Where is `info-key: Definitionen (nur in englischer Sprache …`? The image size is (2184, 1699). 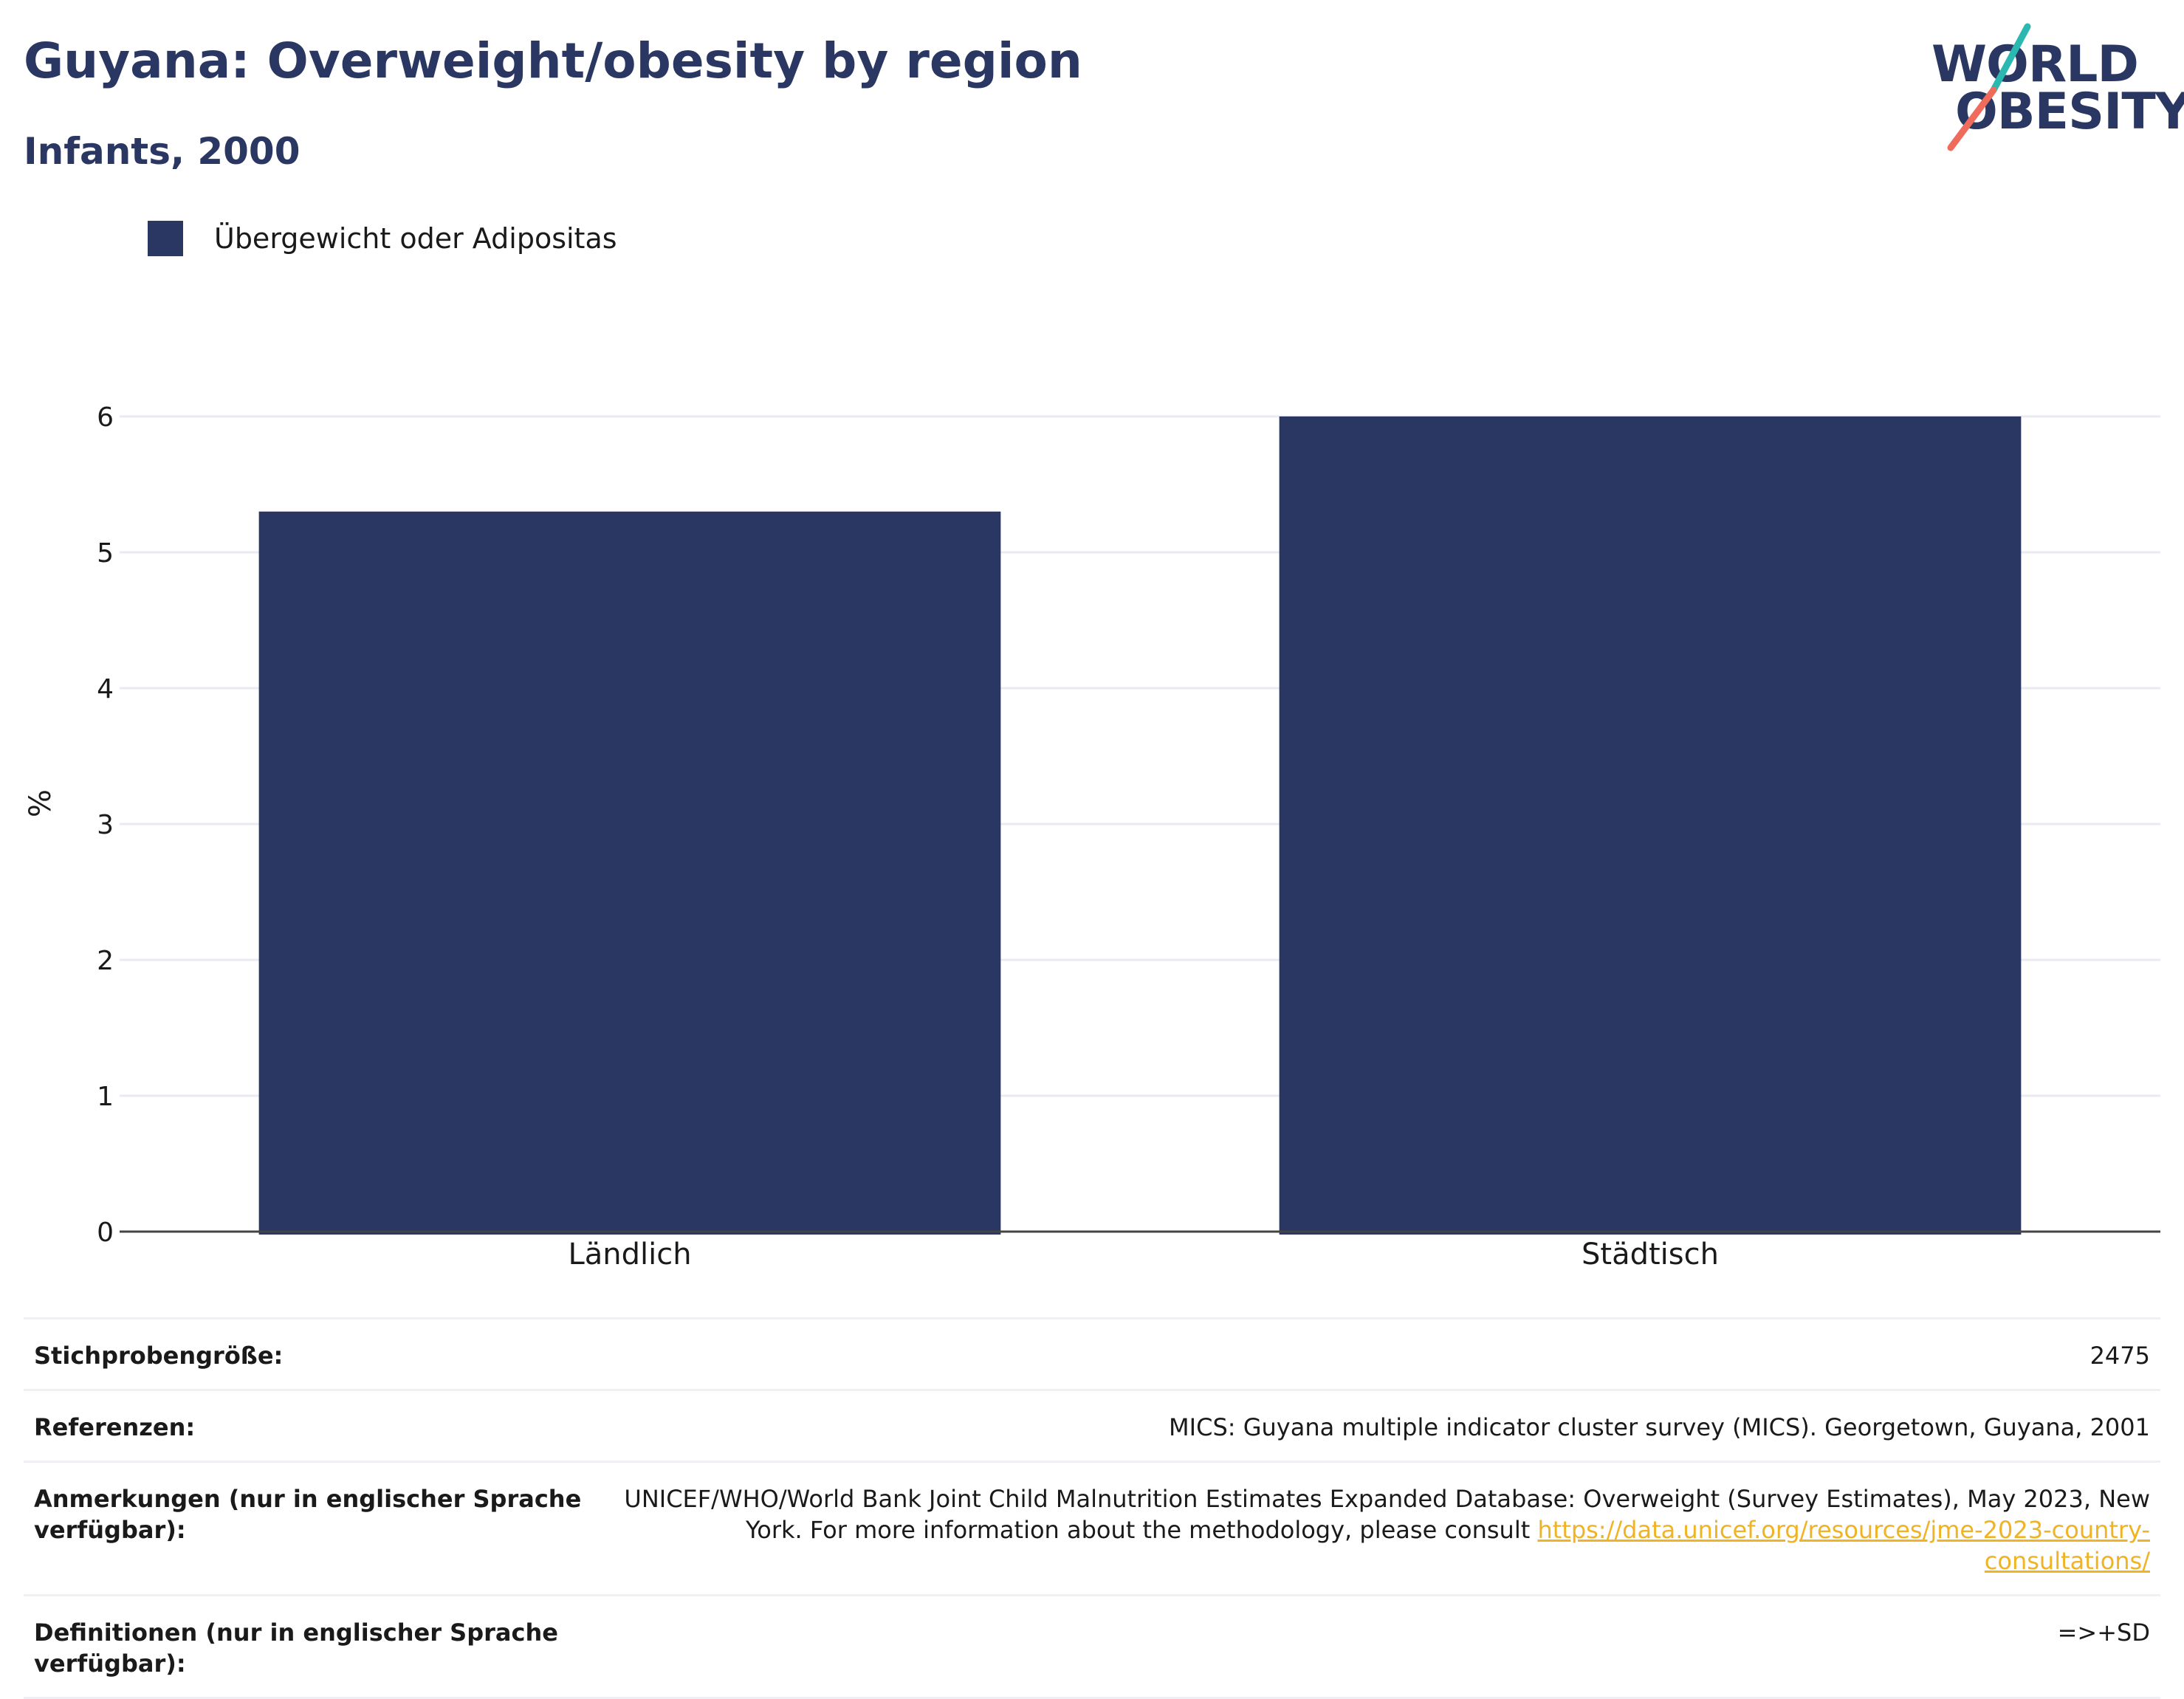 info-key: Definitionen (nur in englischer Sprache … is located at coordinates (296, 1648).